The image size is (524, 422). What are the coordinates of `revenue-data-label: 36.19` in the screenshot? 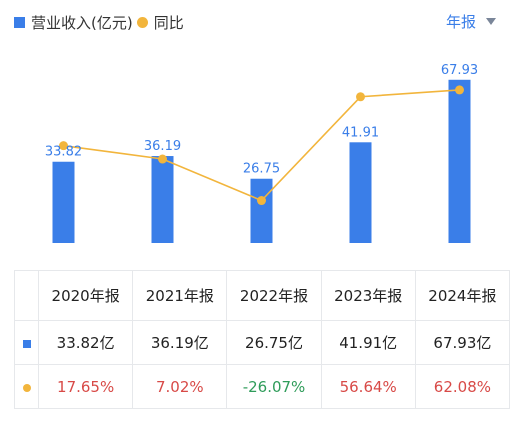 It's located at (162, 146).